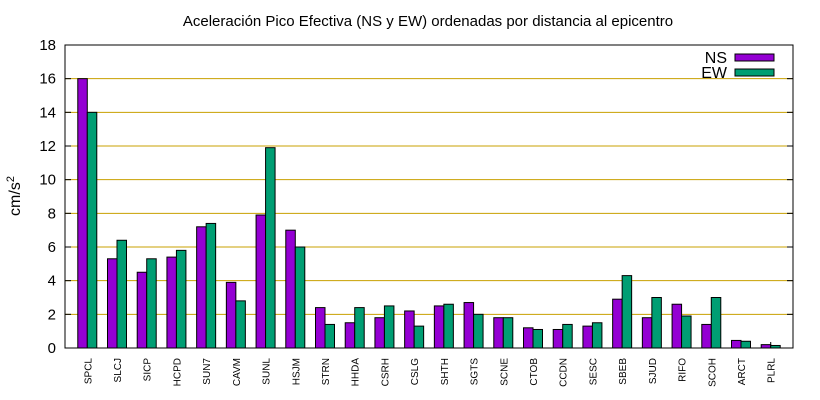  What do you see at coordinates (52, 348) in the screenshot?
I see `y-tick-label: 0` at bounding box center [52, 348].